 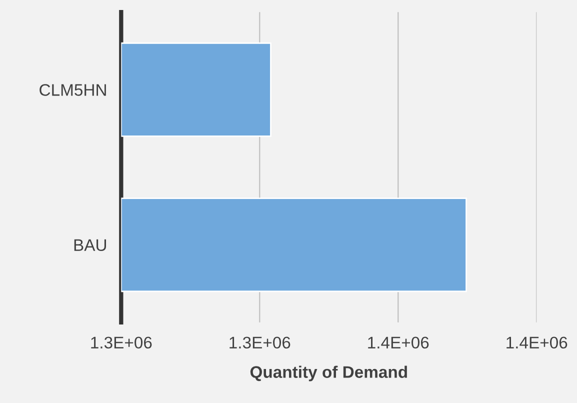 What do you see at coordinates (73, 90) in the screenshot?
I see `y-tick-label: CLM5HN` at bounding box center [73, 90].